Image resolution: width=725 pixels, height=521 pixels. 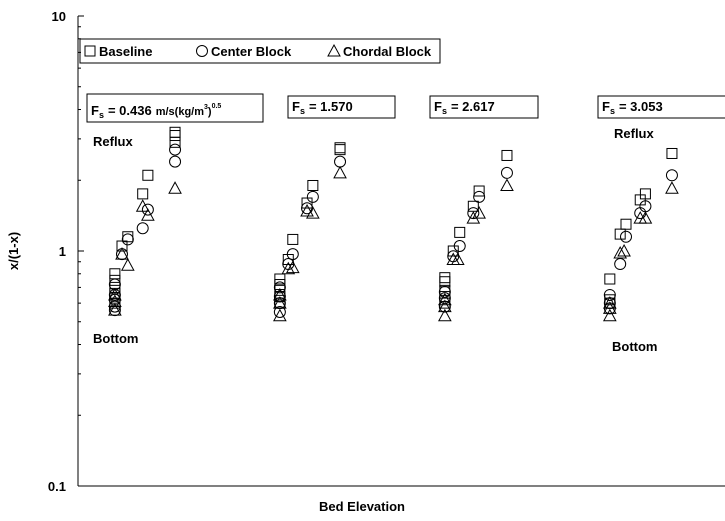 What do you see at coordinates (59, 16) in the screenshot?
I see `y-tick-label: 10` at bounding box center [59, 16].